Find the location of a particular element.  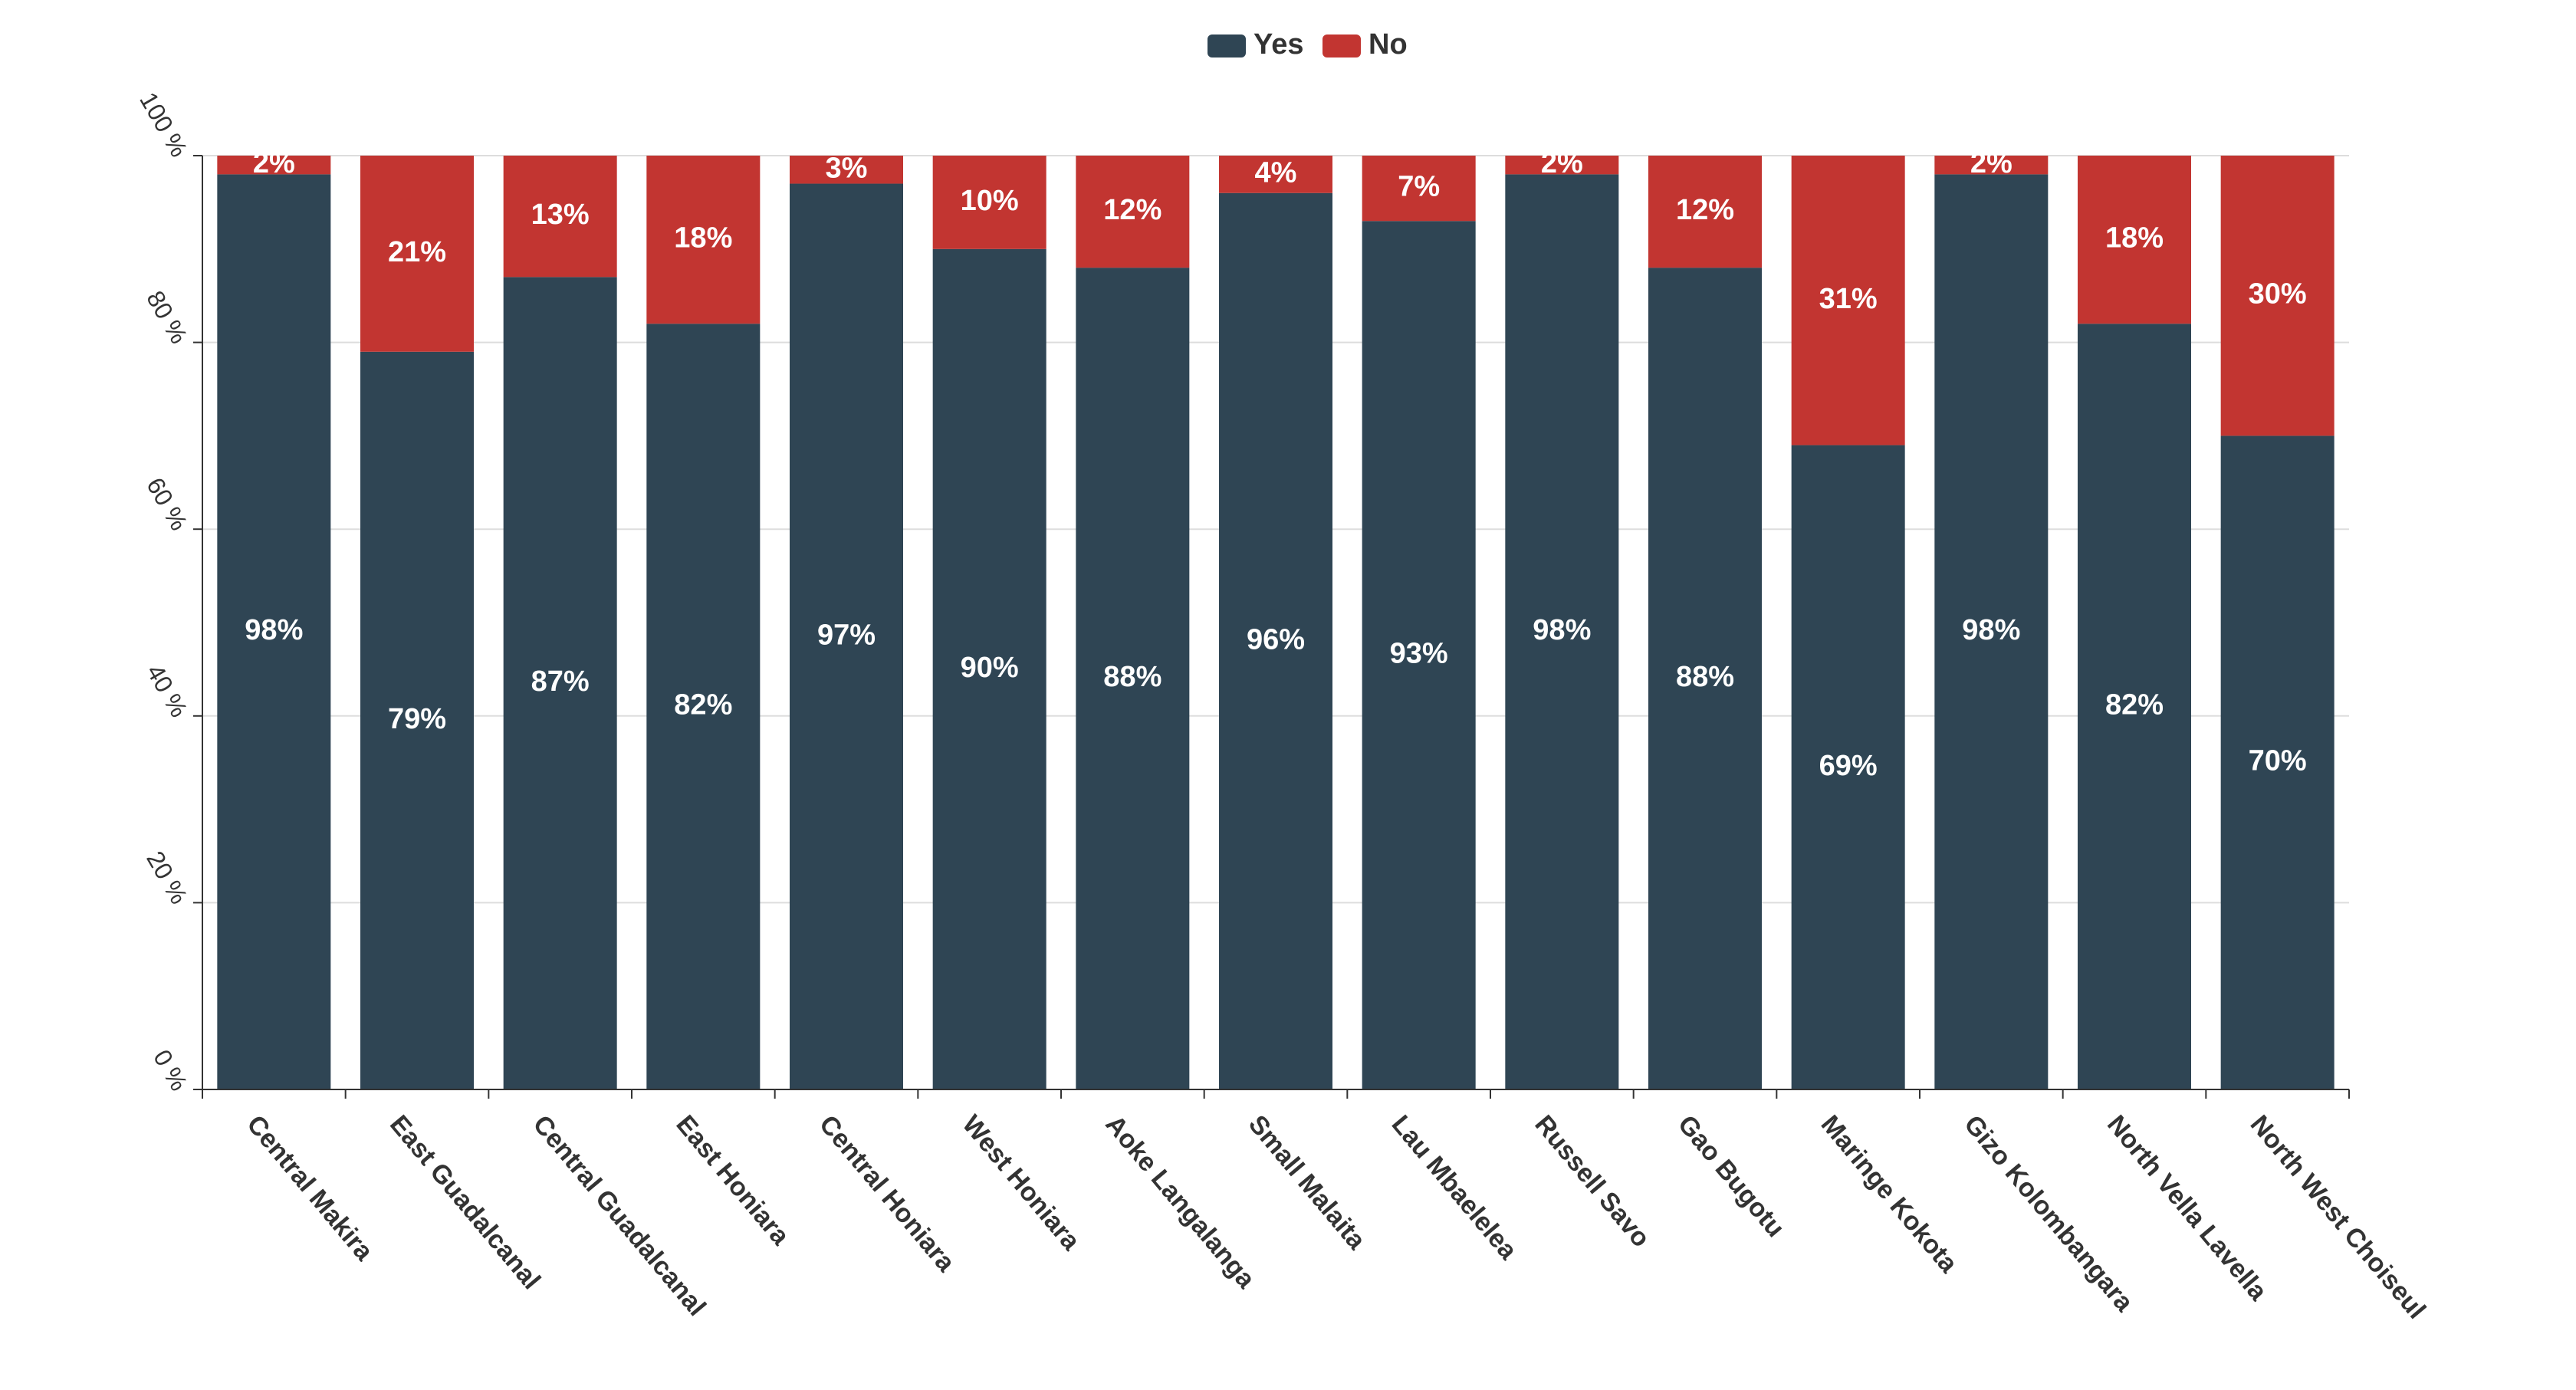

data-label-yes: 96% is located at coordinates (1276, 639).